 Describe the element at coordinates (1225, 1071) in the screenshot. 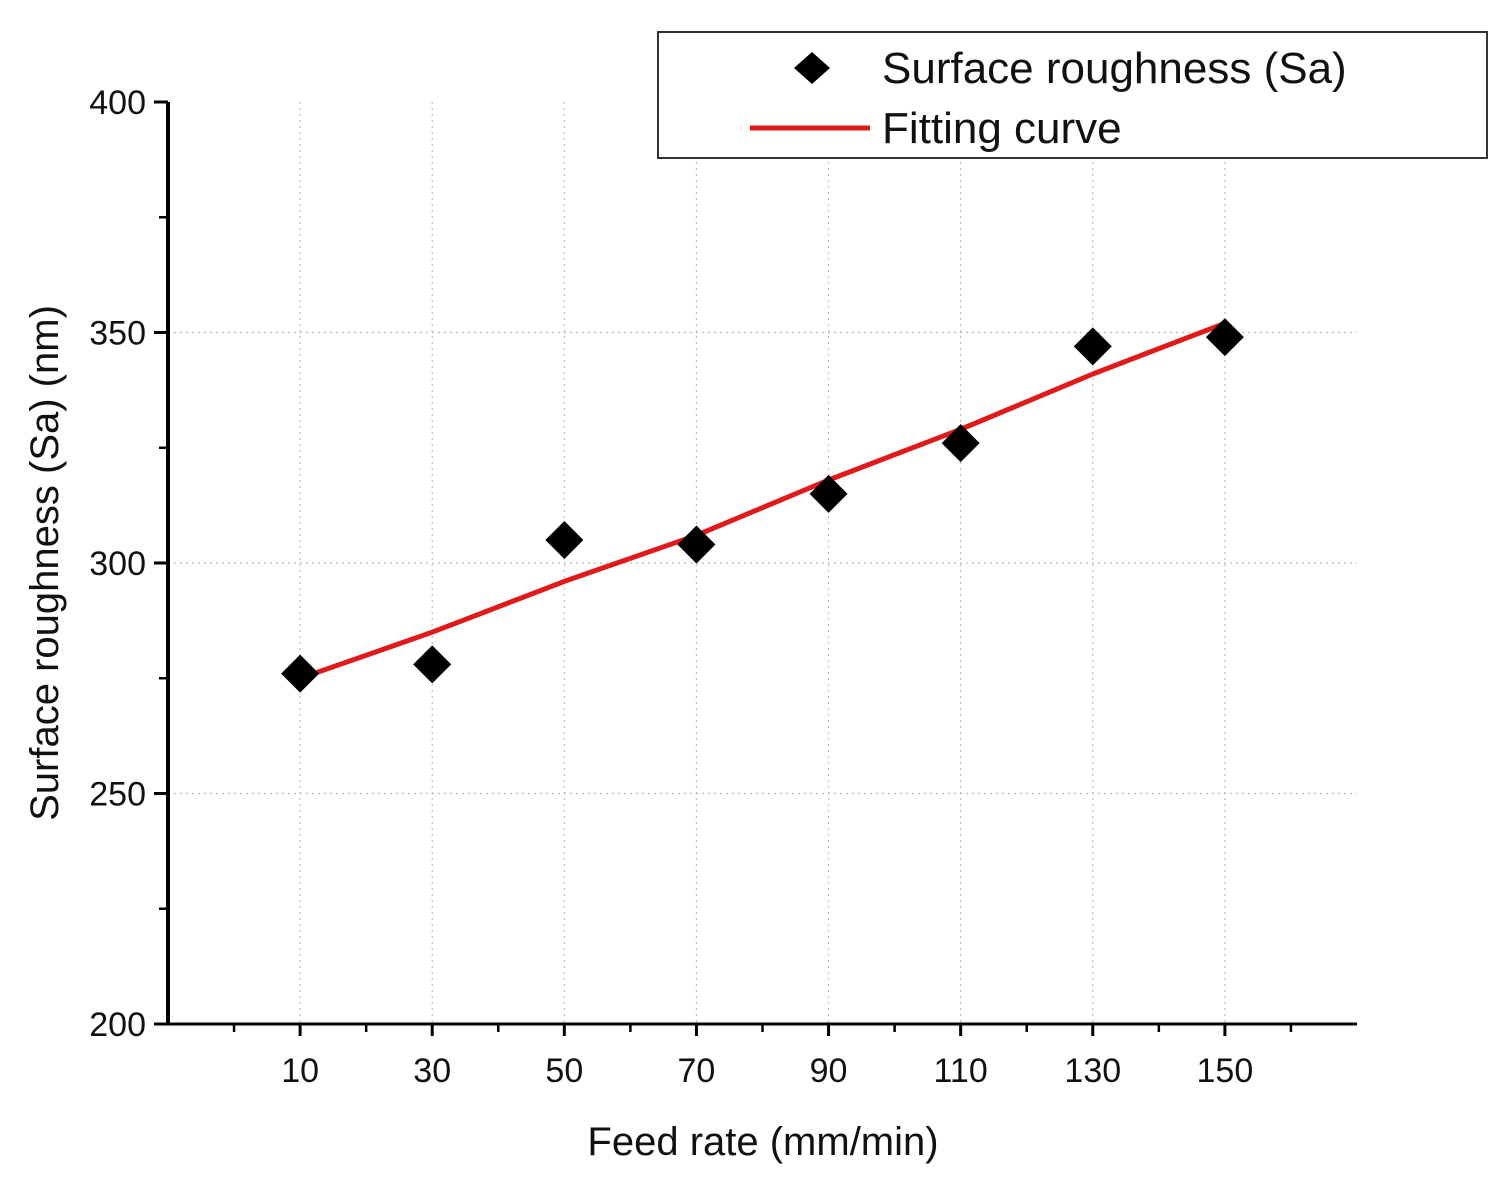

I see `x-tick-label: 150` at that location.